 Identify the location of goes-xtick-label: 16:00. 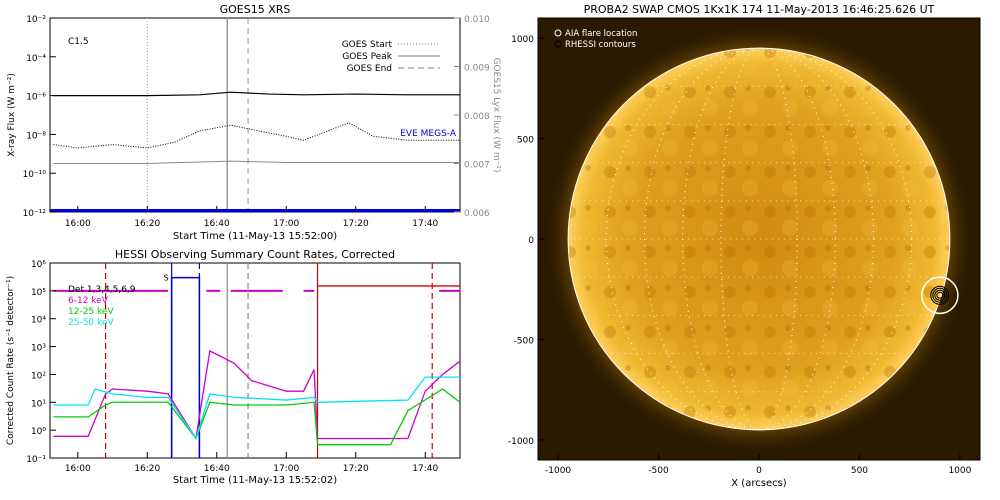
(78, 224).